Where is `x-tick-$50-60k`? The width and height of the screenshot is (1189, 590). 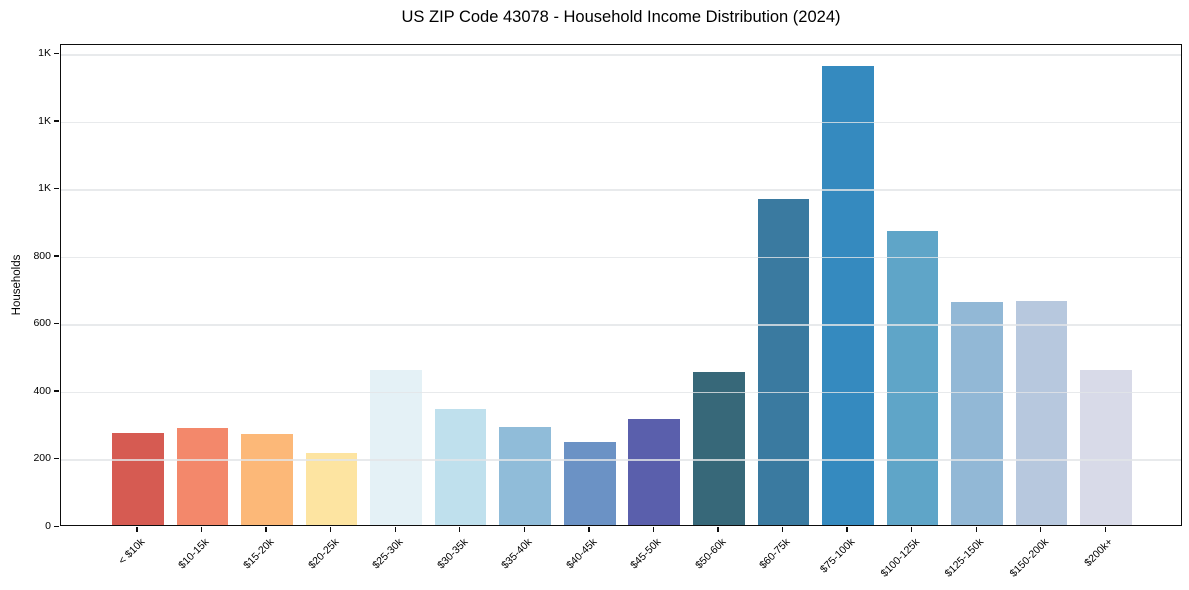
x-tick-$50-60k is located at coordinates (718, 529).